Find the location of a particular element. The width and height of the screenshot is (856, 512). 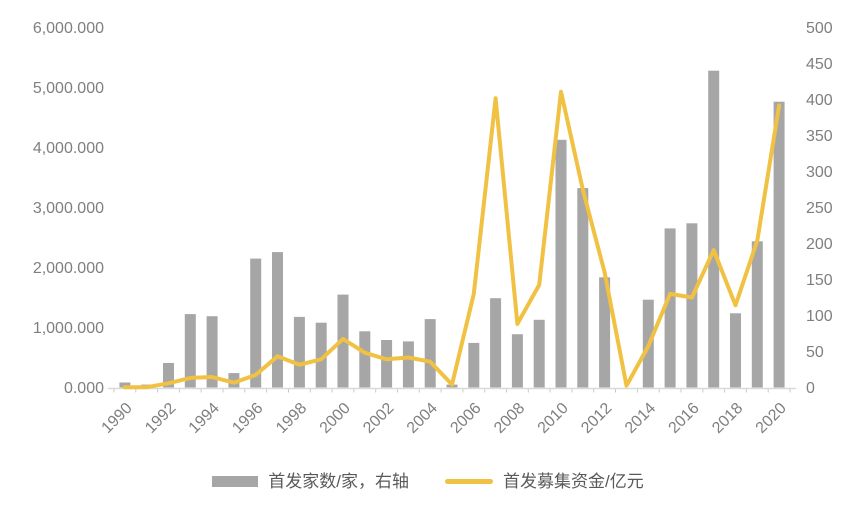

x-axis-tick-label: 1992 is located at coordinates (160, 418).